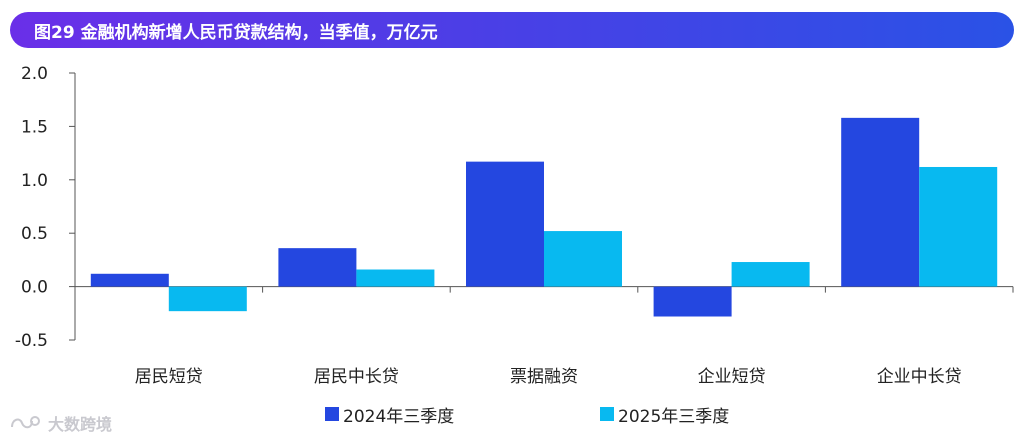  I want to click on y-tick-label: 0.5, so click(34, 234).